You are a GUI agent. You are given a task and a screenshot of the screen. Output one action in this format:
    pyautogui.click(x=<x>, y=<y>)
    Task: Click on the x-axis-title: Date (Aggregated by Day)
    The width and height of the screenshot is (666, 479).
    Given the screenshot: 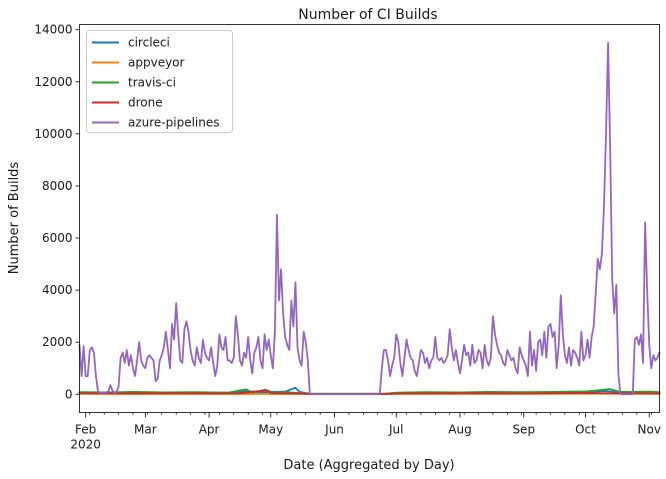 What is the action you would take?
    pyautogui.click(x=368, y=465)
    